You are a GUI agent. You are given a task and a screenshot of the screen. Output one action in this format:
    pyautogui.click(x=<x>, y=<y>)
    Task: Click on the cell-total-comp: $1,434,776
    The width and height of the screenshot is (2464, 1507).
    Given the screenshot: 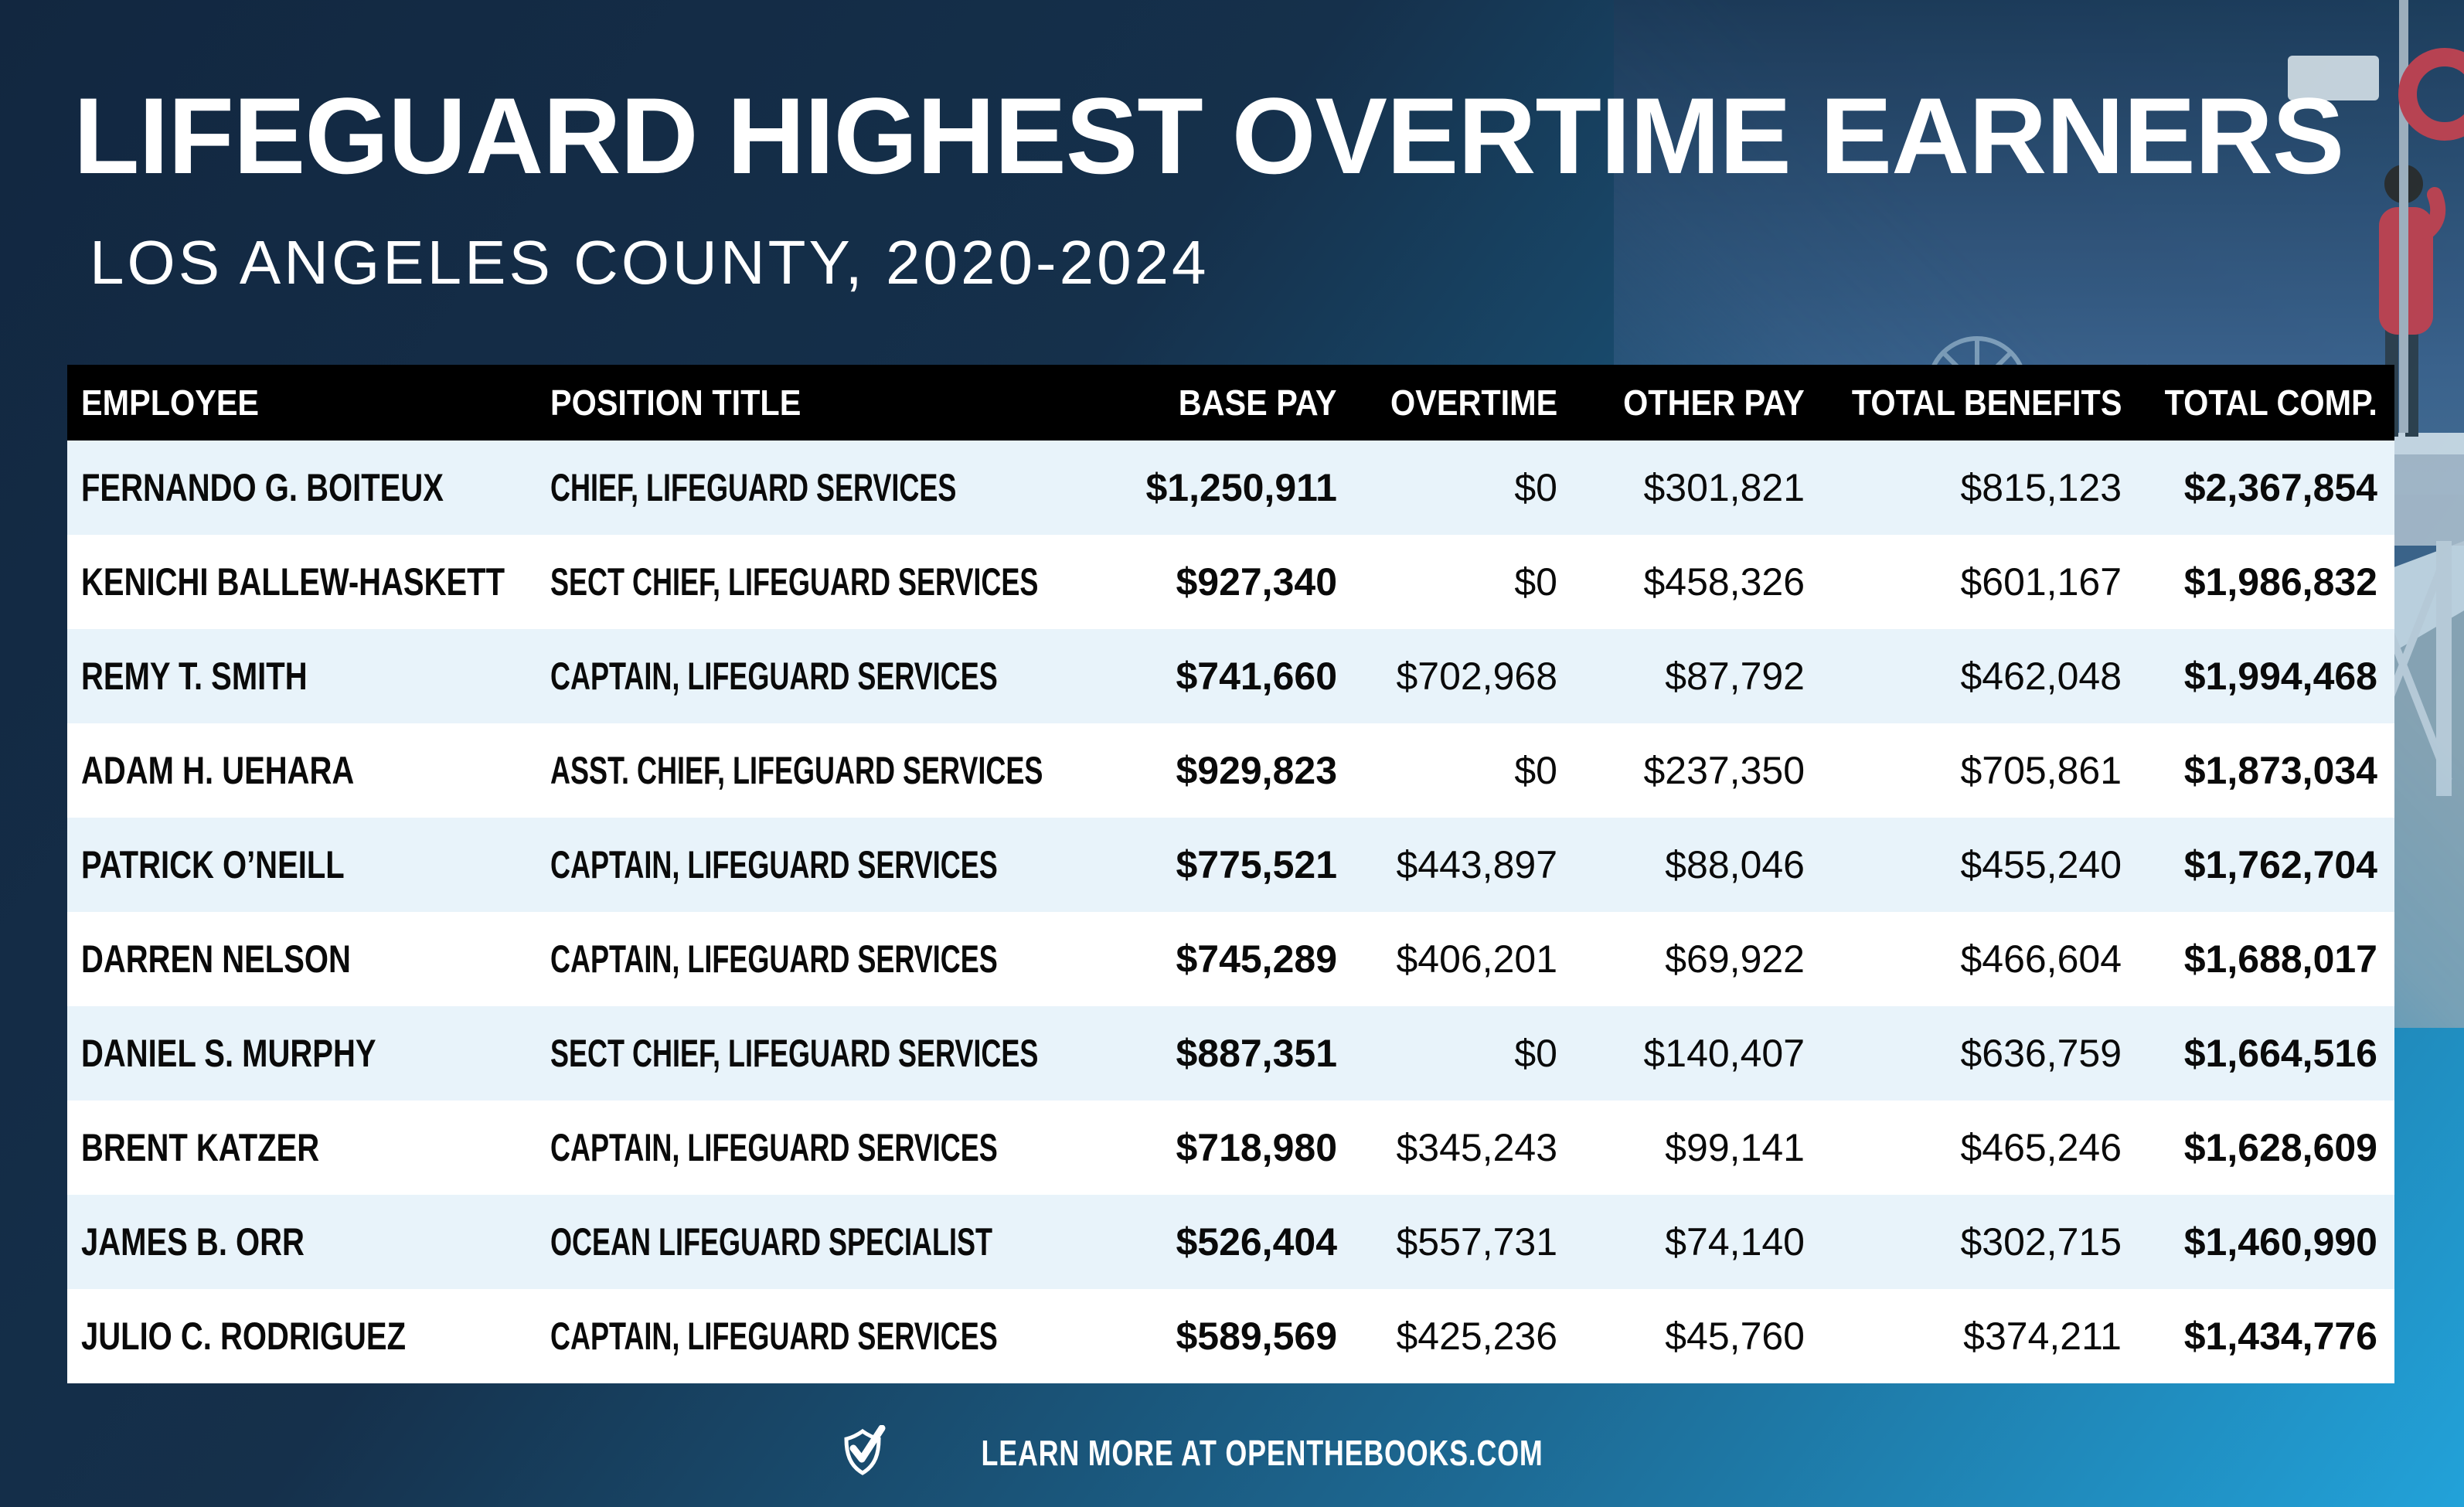 What is the action you would take?
    pyautogui.click(x=2266, y=1336)
    